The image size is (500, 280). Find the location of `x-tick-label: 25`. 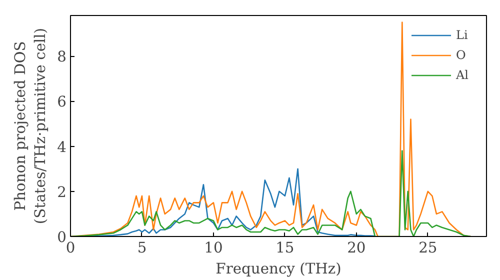

x-tick-label: 25 is located at coordinates (428, 248).